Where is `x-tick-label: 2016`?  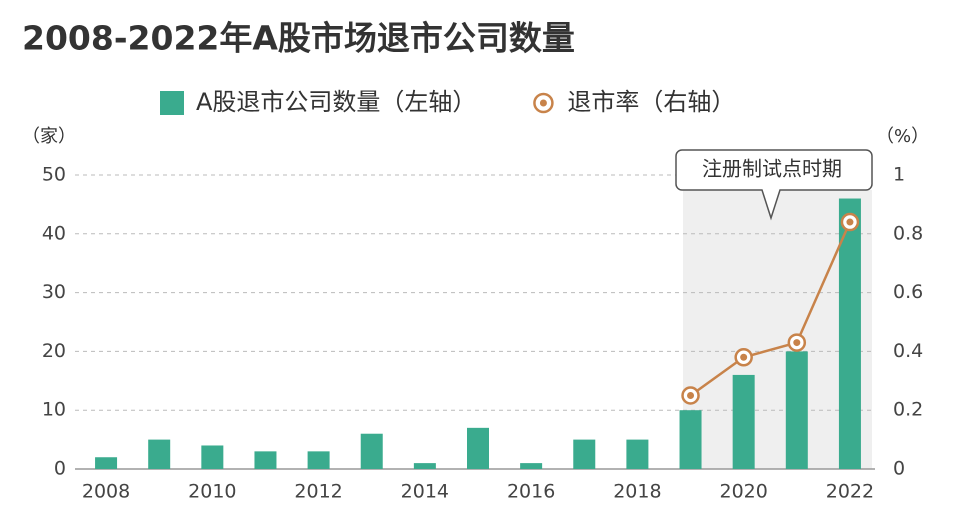 x-tick-label: 2016 is located at coordinates (531, 492).